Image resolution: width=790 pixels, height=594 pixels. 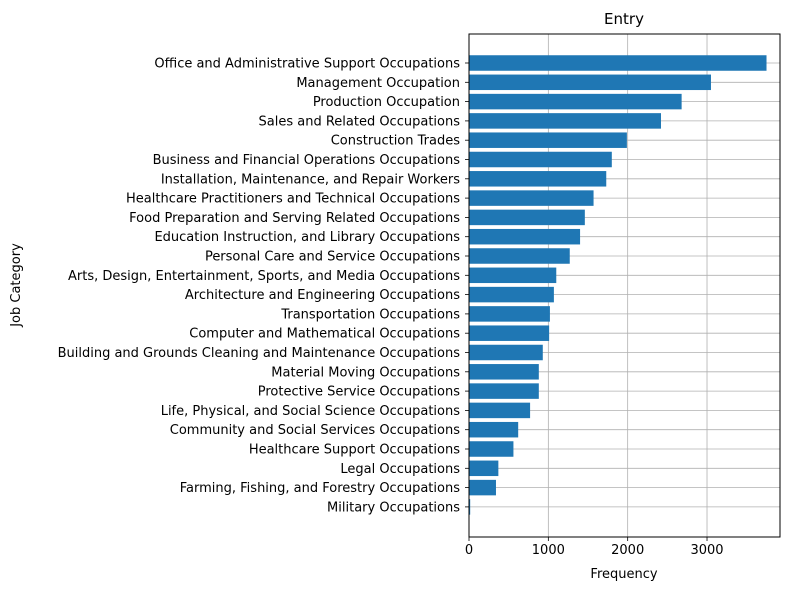 What do you see at coordinates (359, 392) in the screenshot?
I see `y-tick-label: Protective Service Occupations` at bounding box center [359, 392].